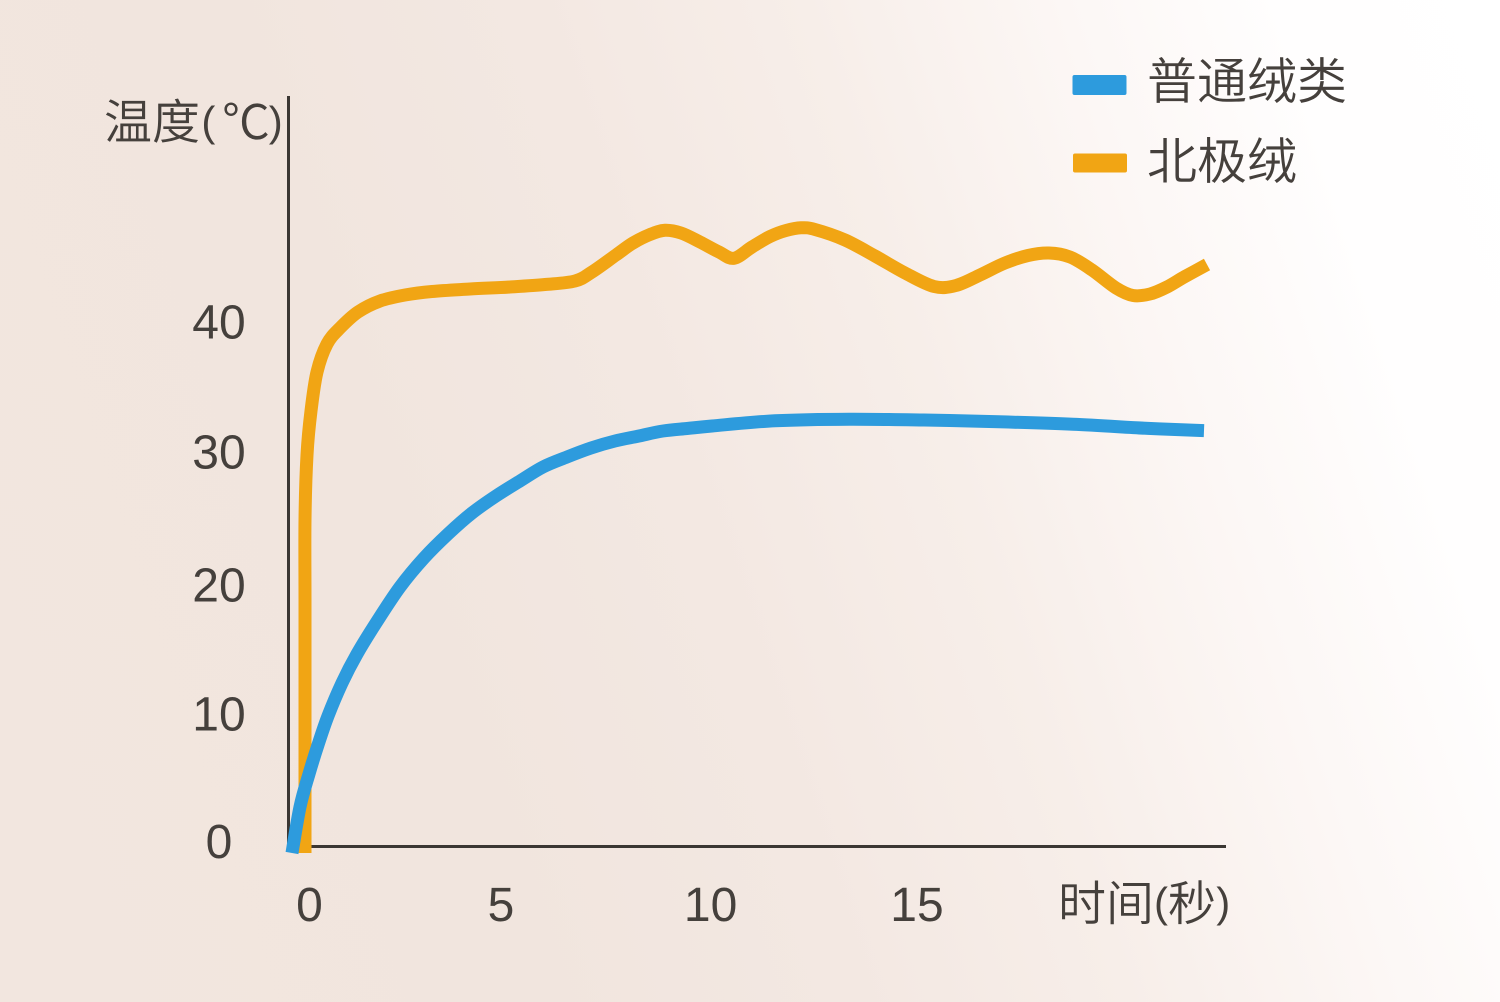 The image size is (1500, 1002). I want to click on svg-text: 20, so click(218, 586).